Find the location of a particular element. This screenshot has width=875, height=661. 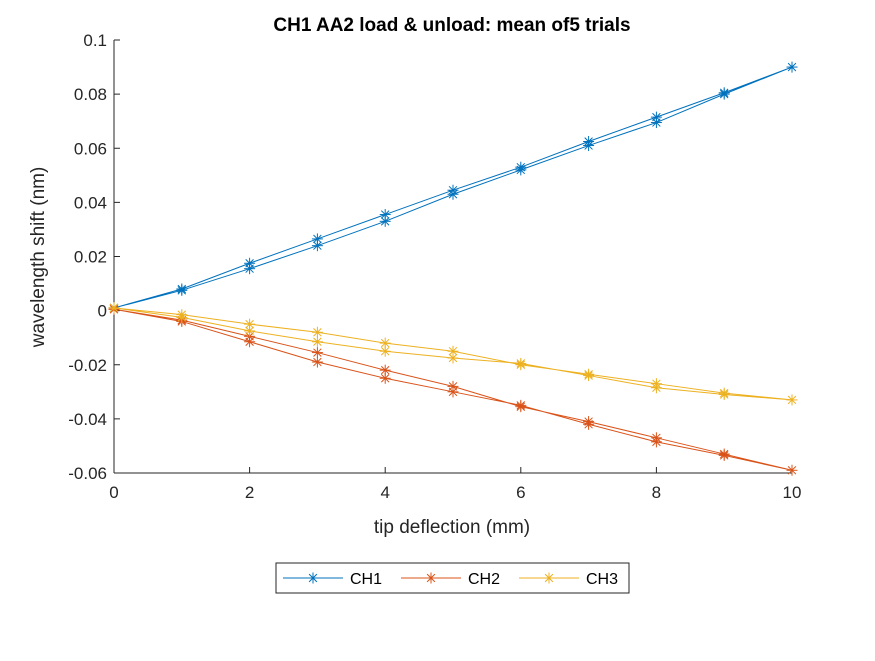

y-tick-label: -0.04 is located at coordinates (87, 419).